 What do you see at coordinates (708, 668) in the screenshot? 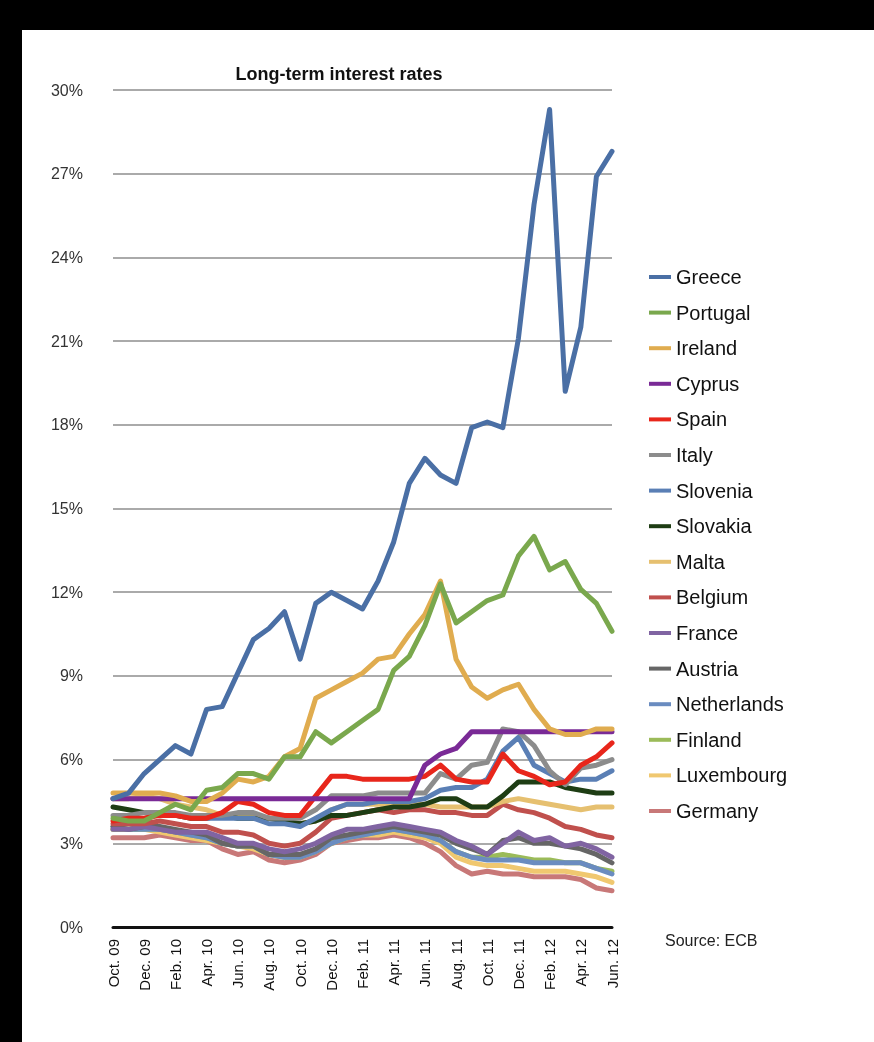
I see `legend-label: Austria` at bounding box center [708, 668].